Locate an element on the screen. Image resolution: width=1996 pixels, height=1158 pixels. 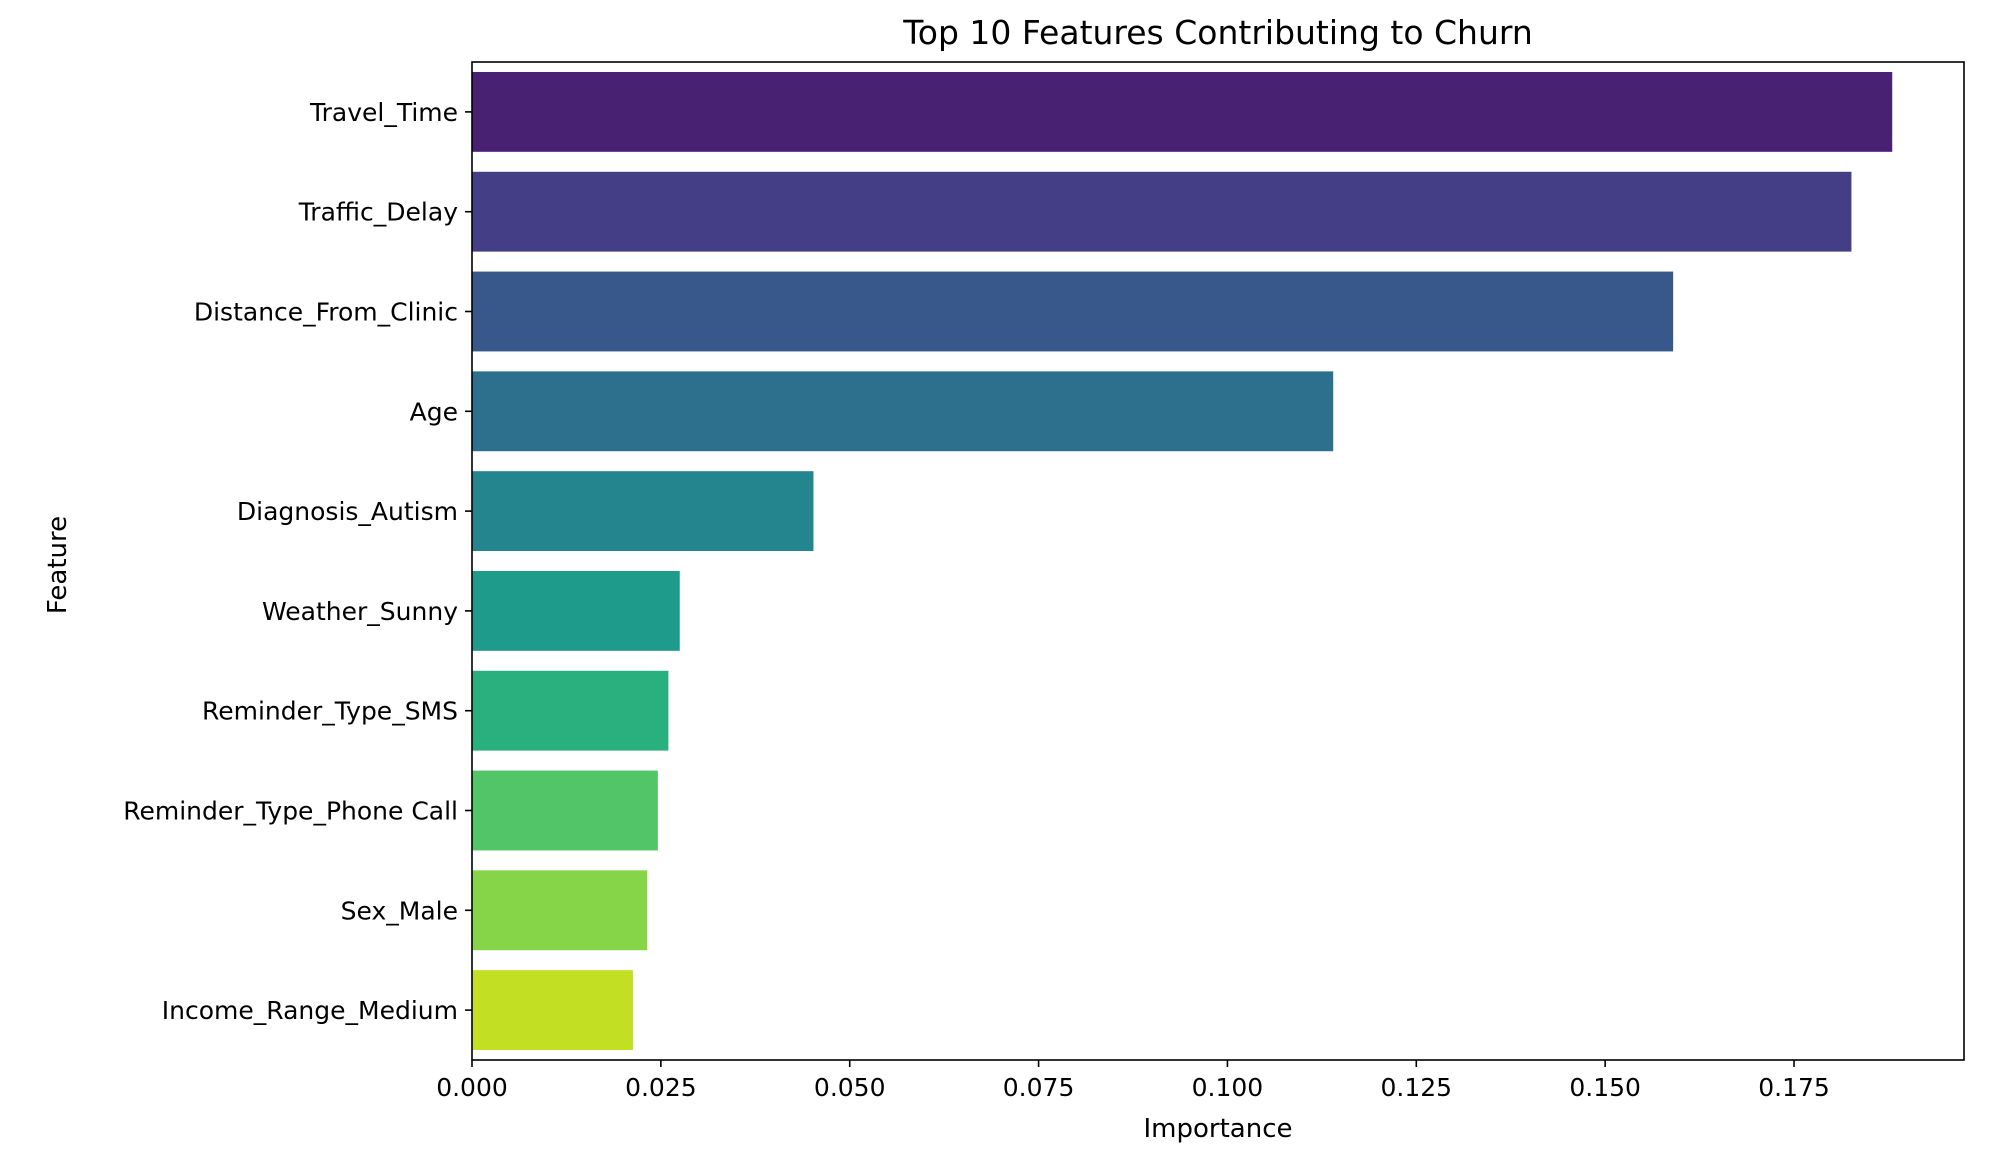
chart-title: Top 10 Features Contributing to Churn is located at coordinates (1217, 32).